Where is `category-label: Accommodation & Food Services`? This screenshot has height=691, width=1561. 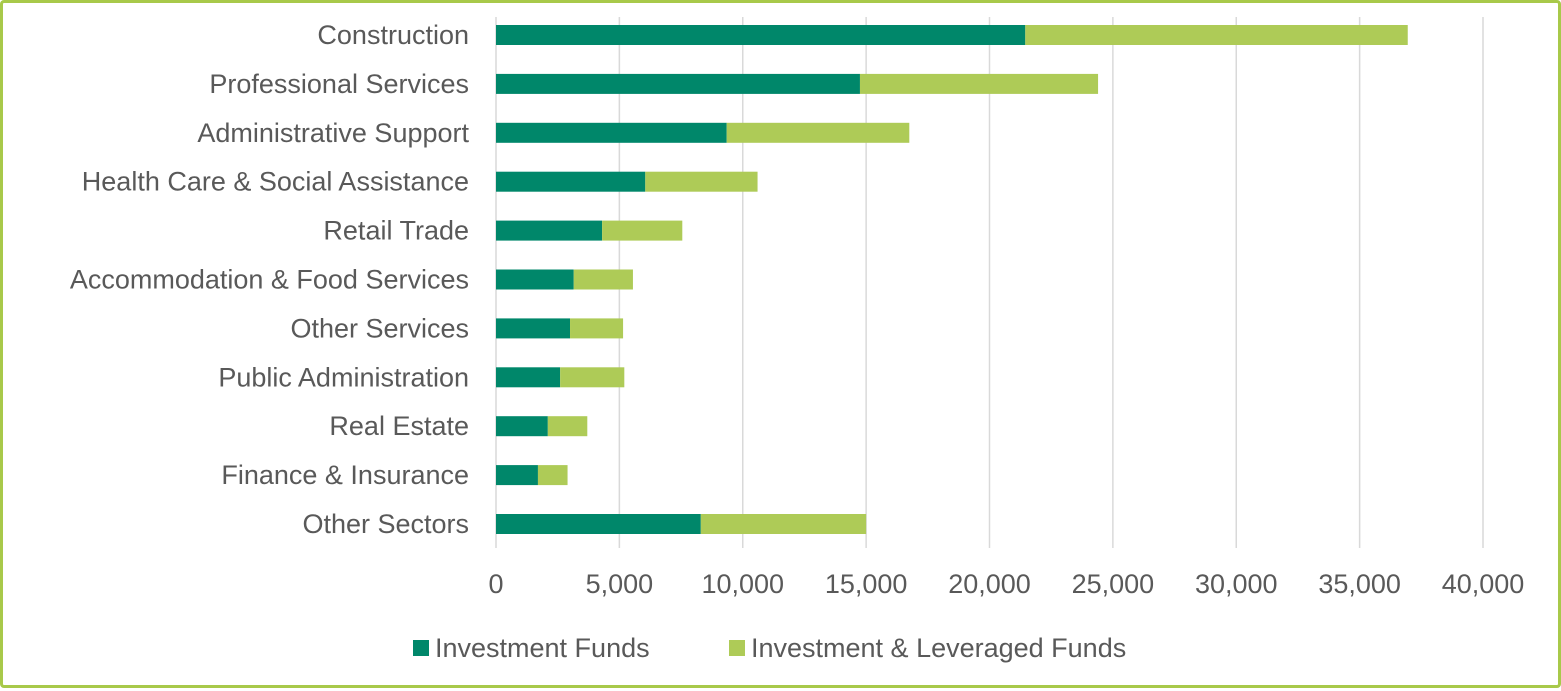 category-label: Accommodation & Food Services is located at coordinates (269, 280).